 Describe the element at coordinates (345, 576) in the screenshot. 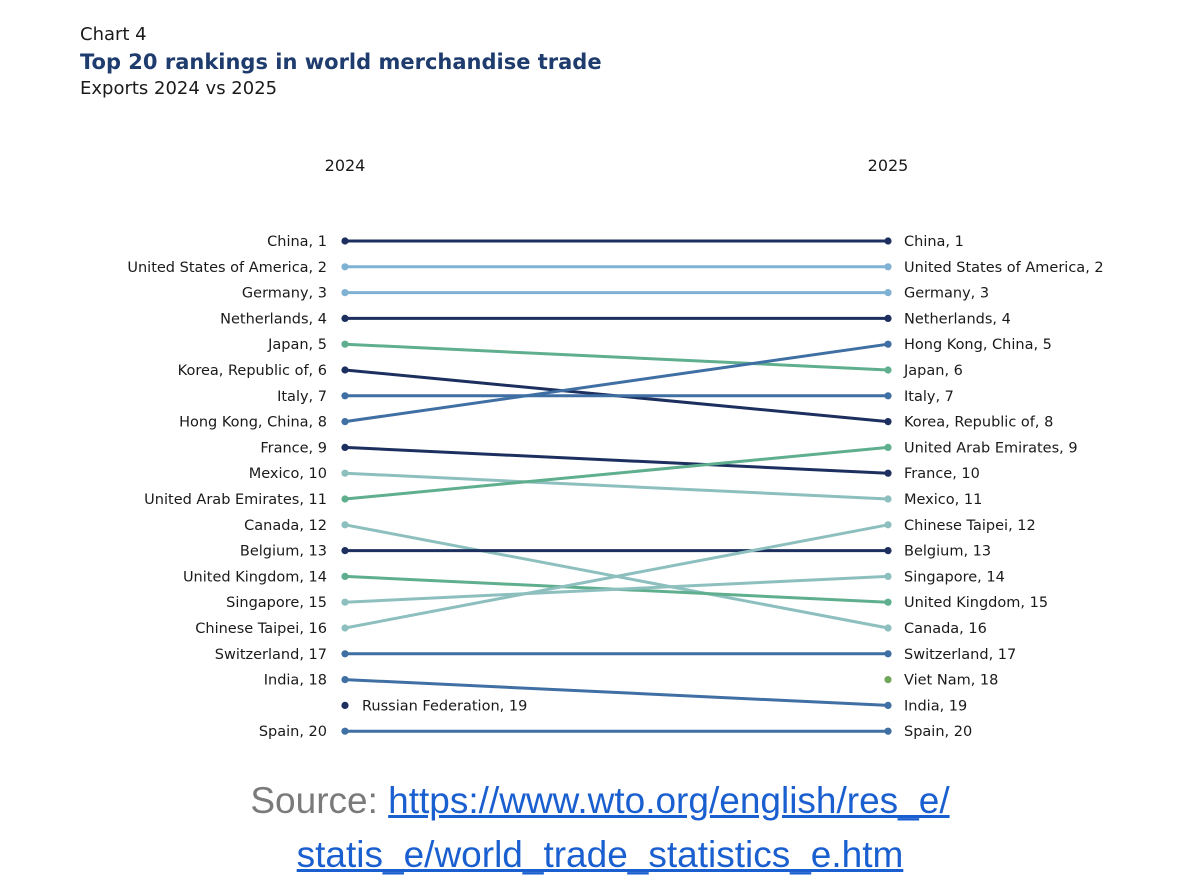

I see `point-2024-united-kingdom` at that location.